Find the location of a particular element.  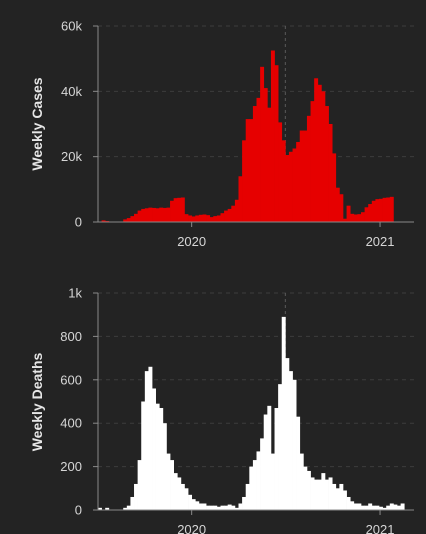

deaths-y-tick-label: 400 is located at coordinates (71, 423).